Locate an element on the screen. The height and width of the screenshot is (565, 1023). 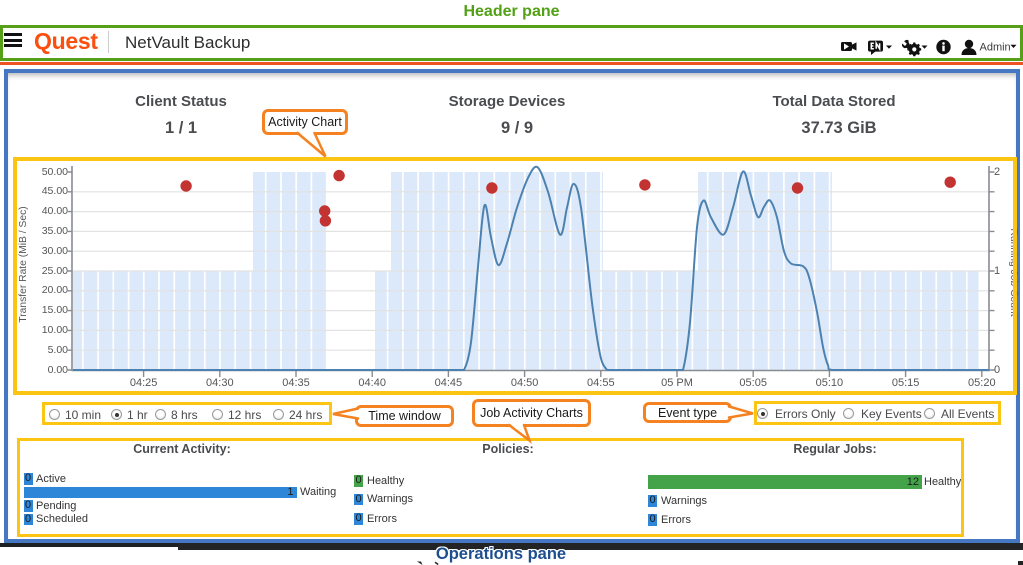
svg-text: Admin is located at coordinates (995, 48).